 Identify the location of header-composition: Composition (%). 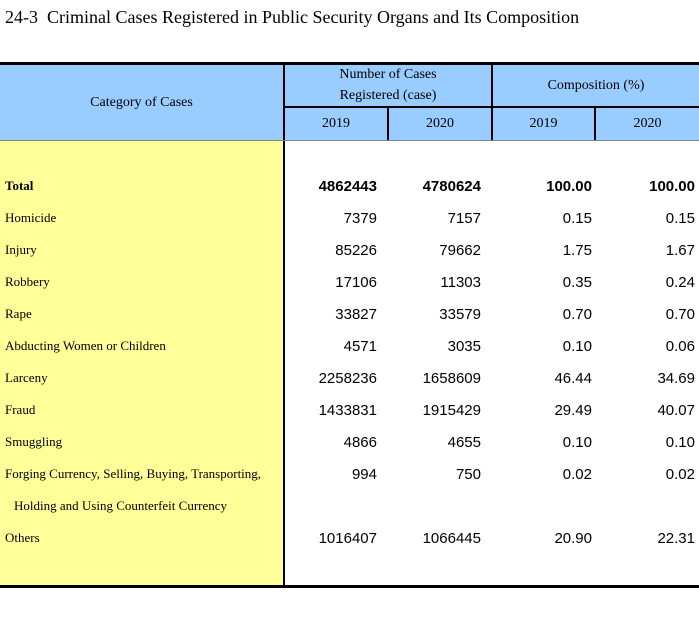
(596, 86).